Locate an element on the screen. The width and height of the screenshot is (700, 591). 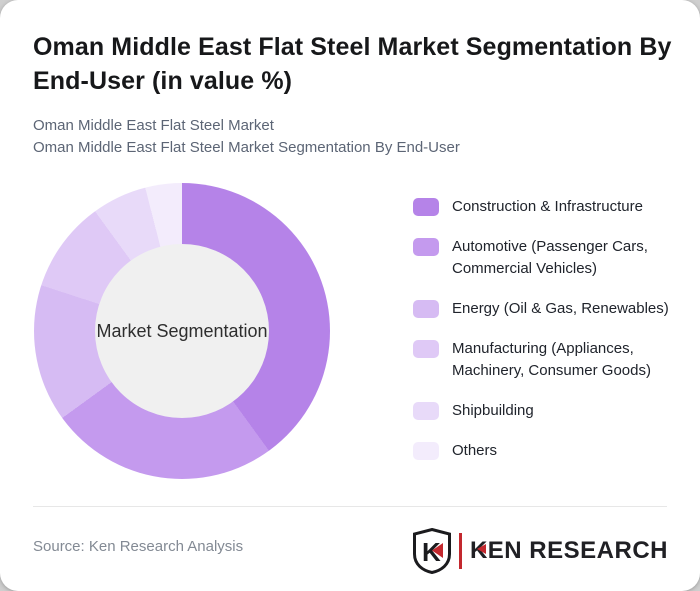
legend-item: Shipbuilding is located at coordinates (541, 411).